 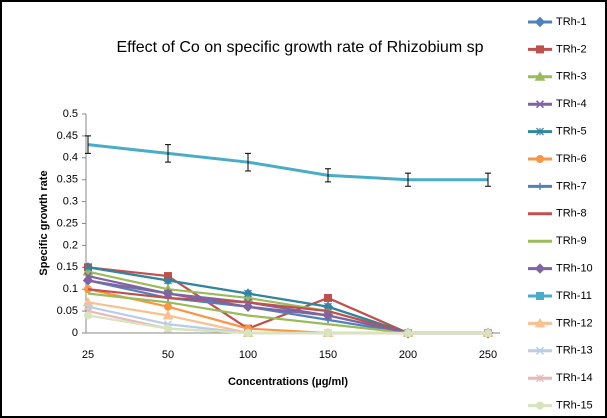 I want to click on legend-label: TRh-11, so click(x=574, y=296).